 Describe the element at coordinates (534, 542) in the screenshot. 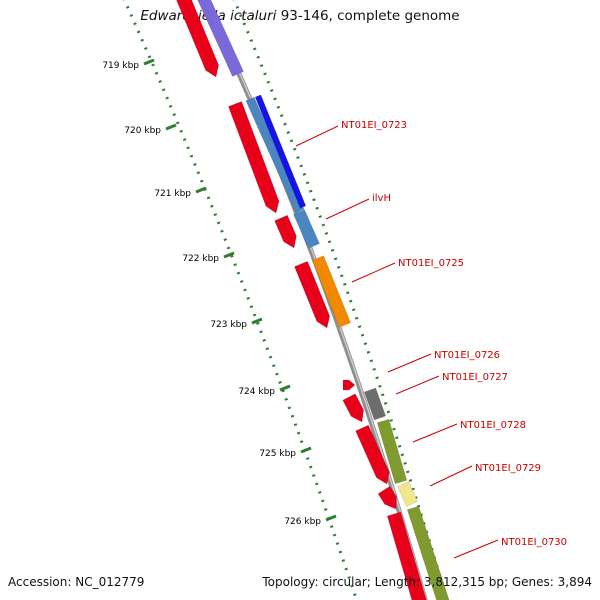

I see `feature-label: NT01EI_0730` at that location.